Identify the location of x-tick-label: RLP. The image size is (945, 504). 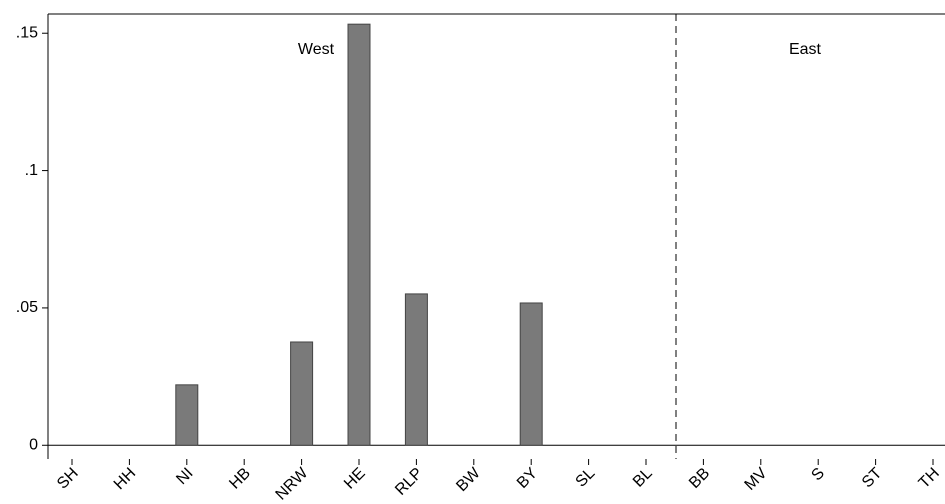
(409, 482).